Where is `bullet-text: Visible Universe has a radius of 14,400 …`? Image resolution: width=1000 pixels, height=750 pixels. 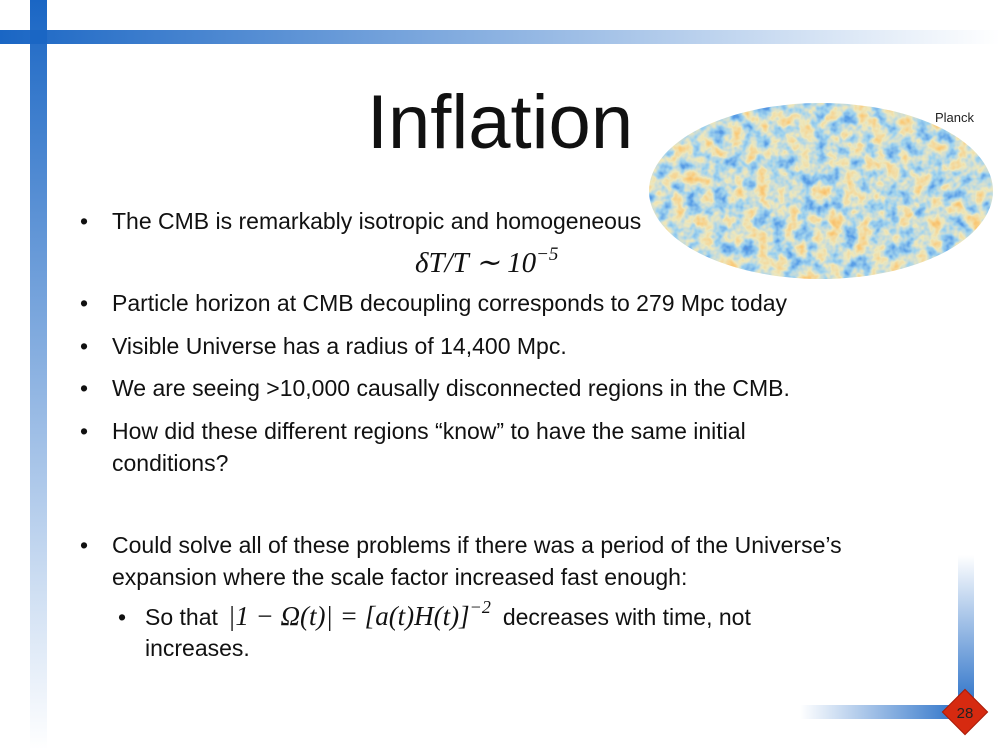
bullet-text: Visible Universe has a radius of 14,400 … is located at coordinates (339, 346).